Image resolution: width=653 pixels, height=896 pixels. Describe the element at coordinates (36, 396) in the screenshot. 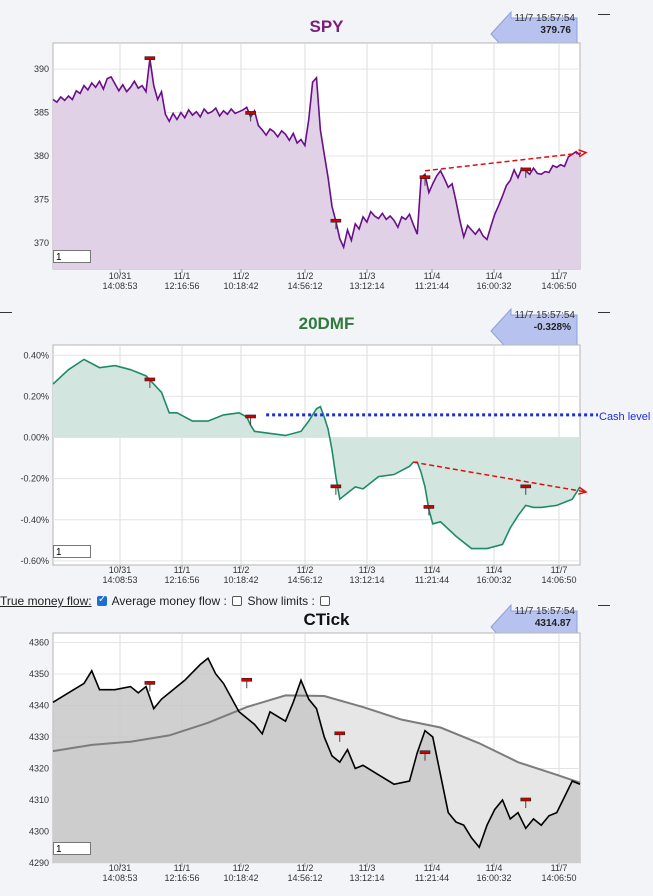

I see `y-tick-label: 0.20%` at that location.